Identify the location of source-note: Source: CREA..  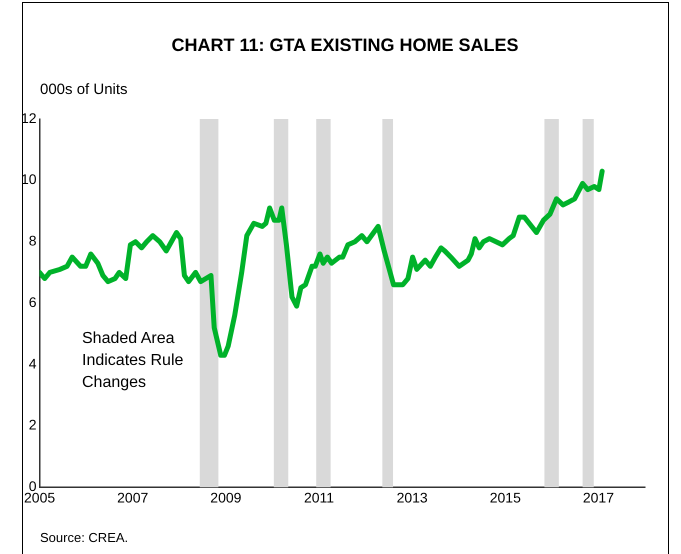
(84, 537).